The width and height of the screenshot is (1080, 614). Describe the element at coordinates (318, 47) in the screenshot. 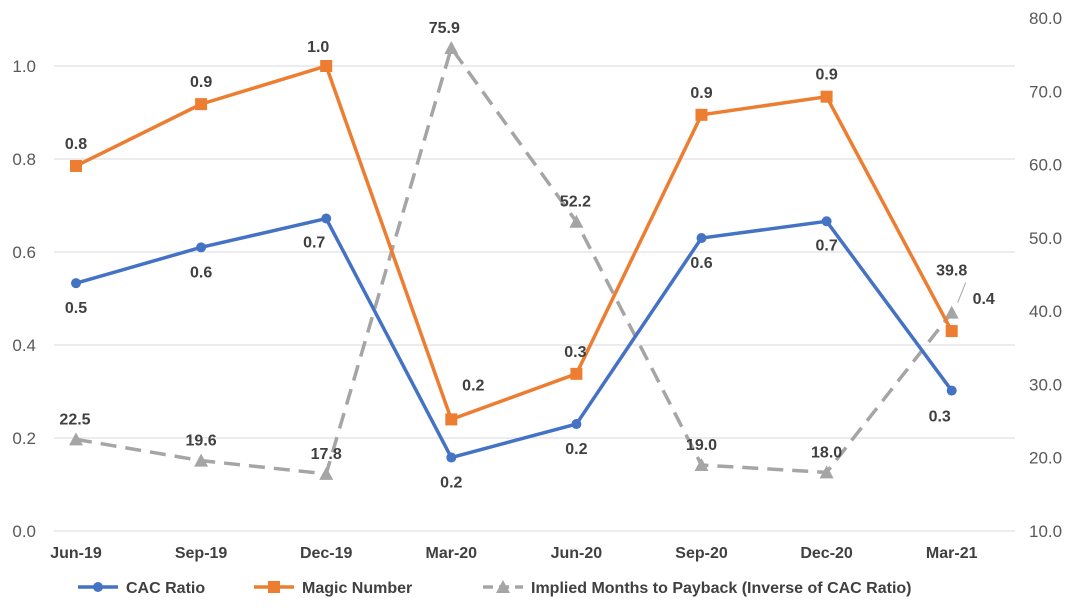

I see `data-label: 1.0` at that location.